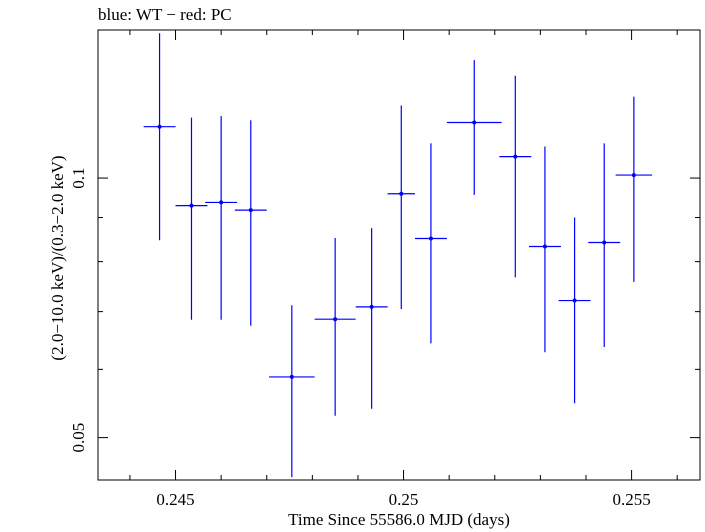 This screenshot has width=705, height=532. What do you see at coordinates (165, 14) in the screenshot?
I see `chart-title: blue: WT − red: PC` at bounding box center [165, 14].